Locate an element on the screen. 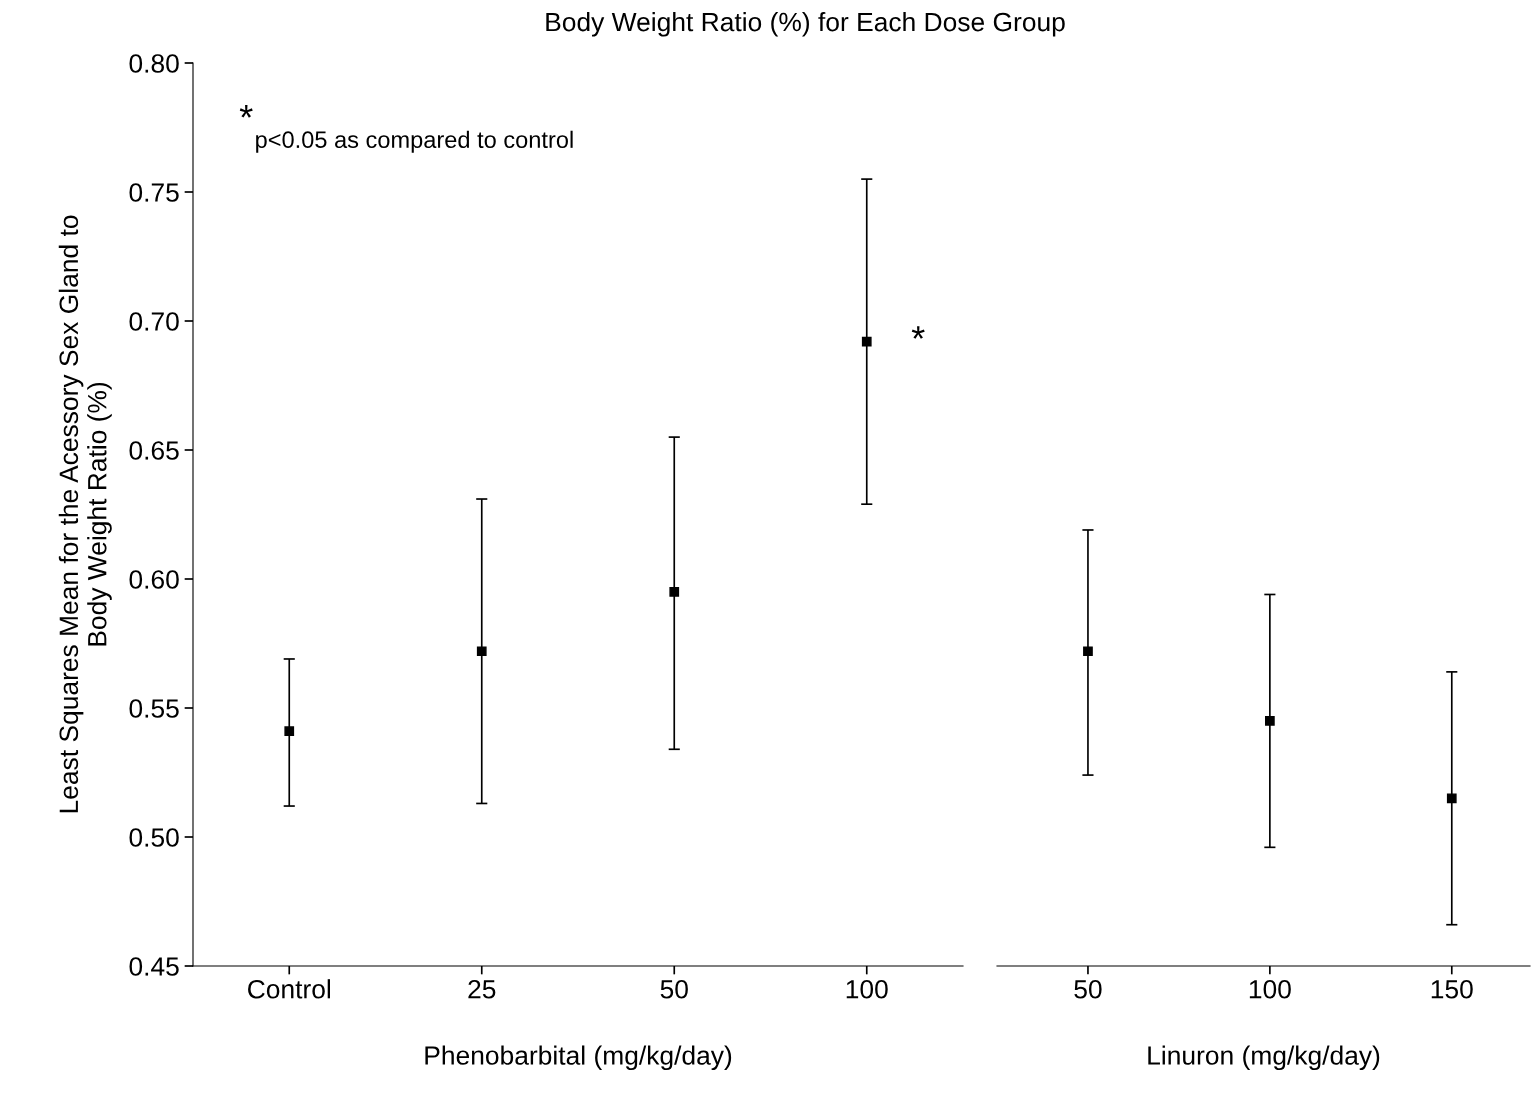  y-tick-label: 0.80 is located at coordinates (154, 63).